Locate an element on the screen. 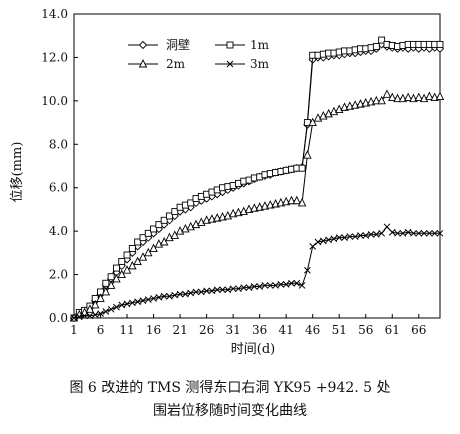 The height and width of the screenshot is (434, 460). x-tick-label: 56 is located at coordinates (365, 330).